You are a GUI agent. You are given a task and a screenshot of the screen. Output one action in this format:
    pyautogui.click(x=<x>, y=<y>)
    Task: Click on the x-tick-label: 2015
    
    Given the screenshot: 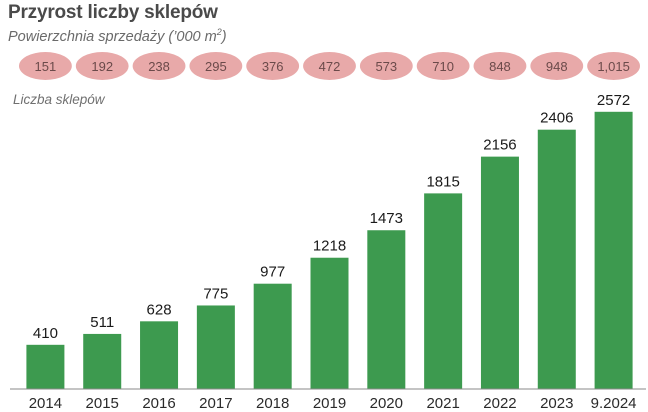 What is the action you would take?
    pyautogui.click(x=102, y=403)
    